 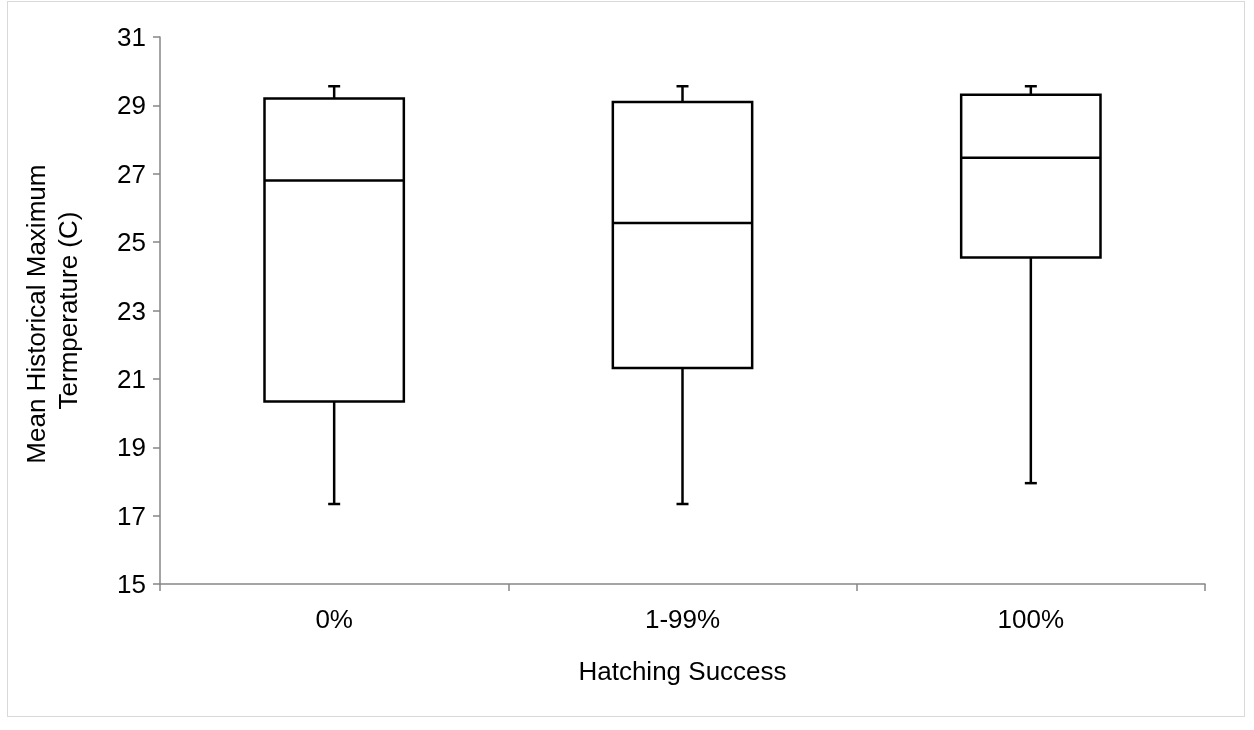 I want to click on y-tick-label: 23, so click(x=131, y=310).